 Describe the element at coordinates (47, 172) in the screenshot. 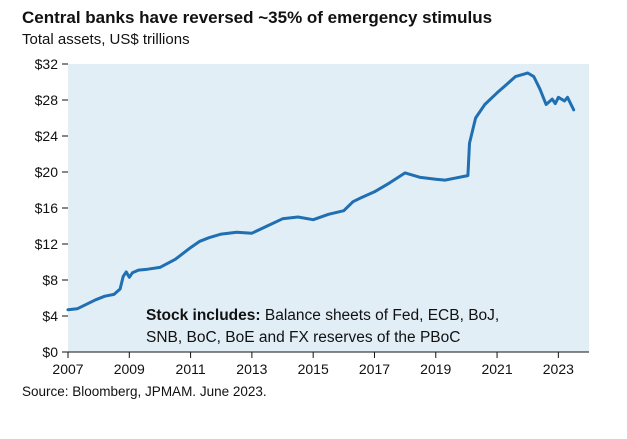

I see `y-tick-label: $20` at that location.